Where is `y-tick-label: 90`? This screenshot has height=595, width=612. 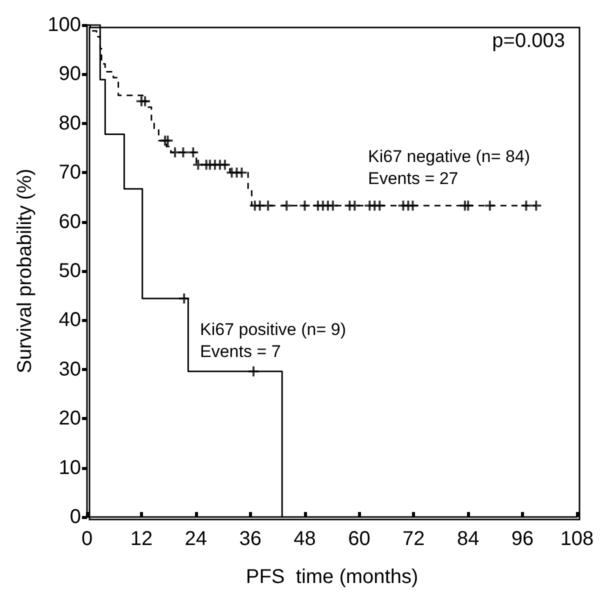
y-tick-label: 90 is located at coordinates (69, 74).